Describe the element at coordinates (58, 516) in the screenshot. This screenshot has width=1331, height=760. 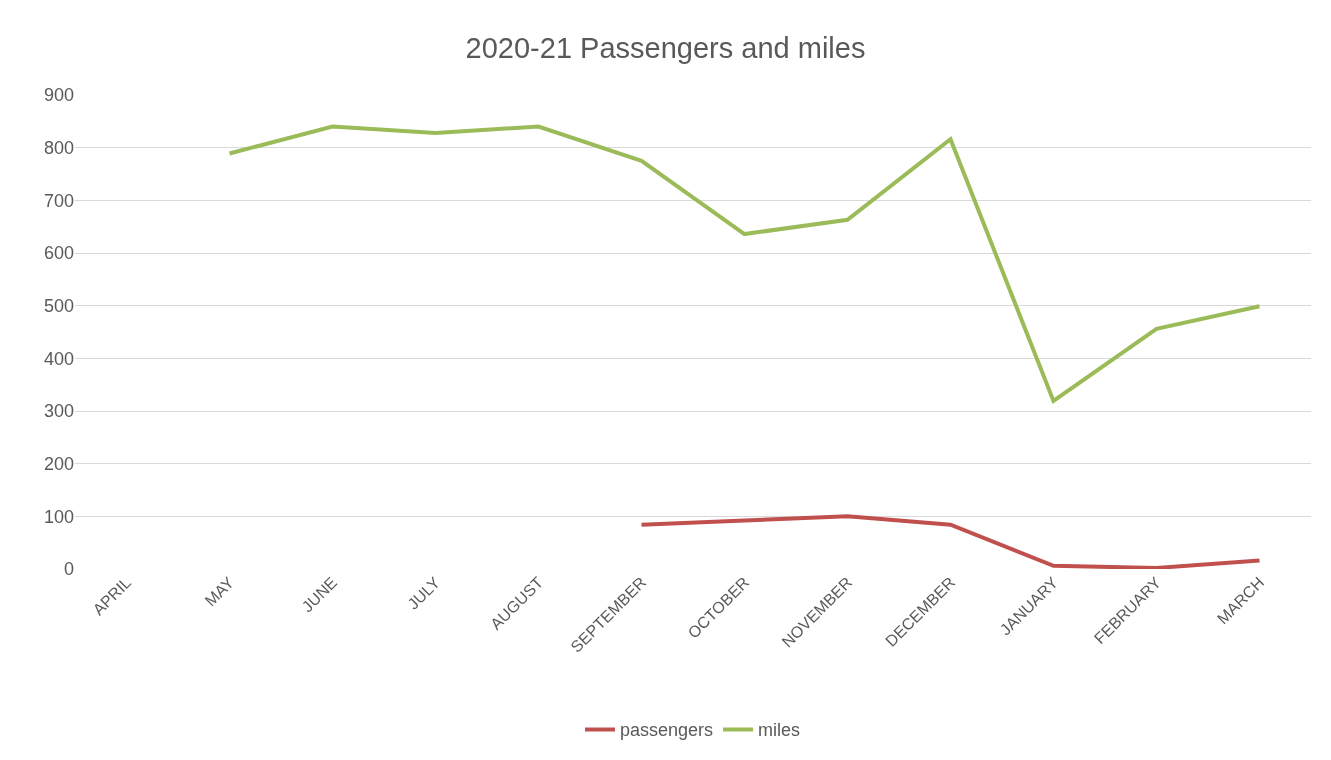
I see `y-tick-label: 100` at that location.